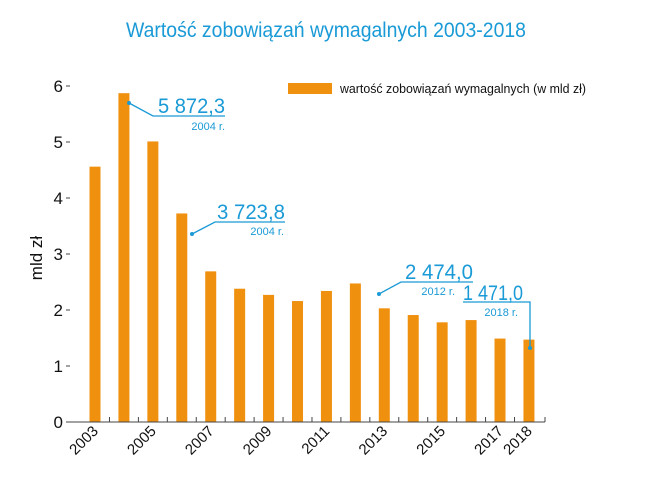 The width and height of the screenshot is (652, 490). Describe the element at coordinates (439, 272) in the screenshot. I see `annotation-value: 2 474,0` at that location.